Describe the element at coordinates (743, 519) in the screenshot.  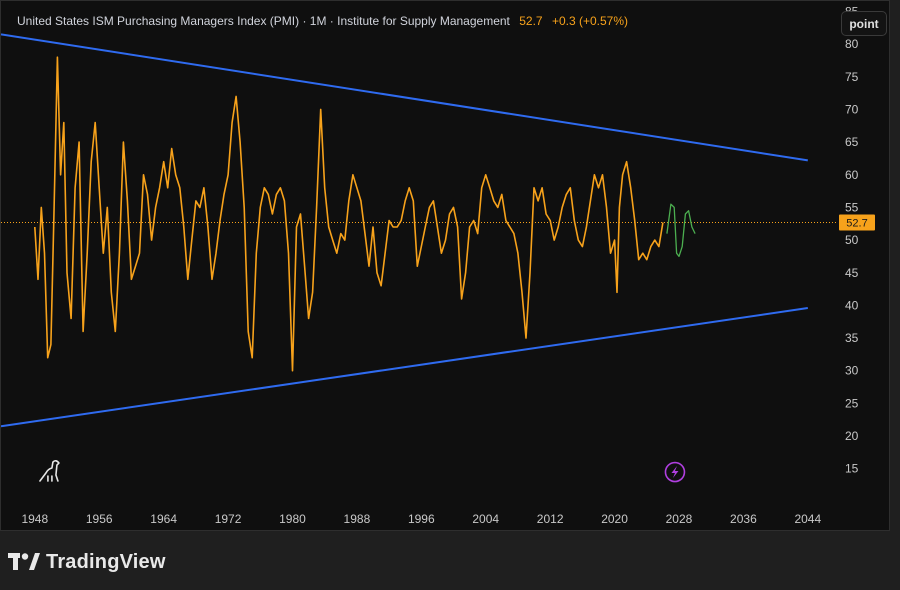
I see `x-tick-label: 2036` at that location.